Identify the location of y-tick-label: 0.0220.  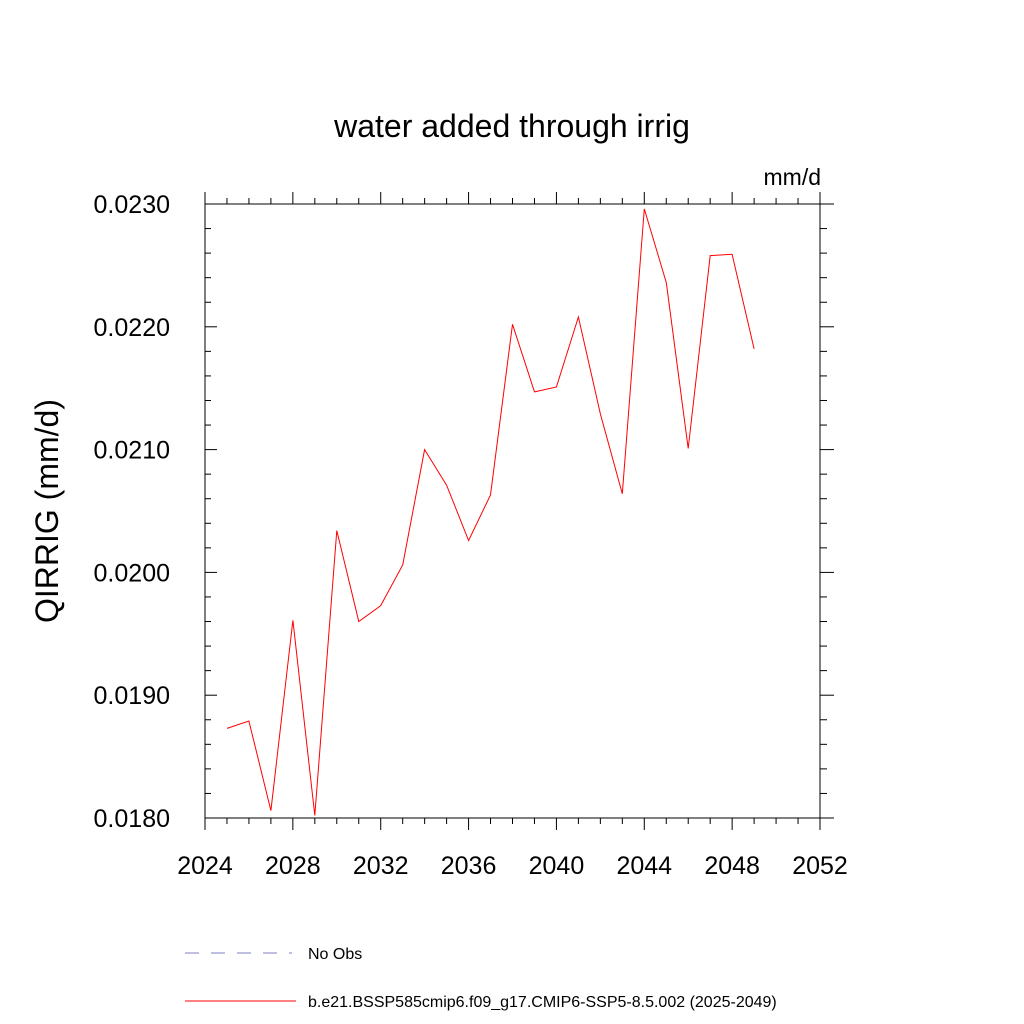
(132, 328).